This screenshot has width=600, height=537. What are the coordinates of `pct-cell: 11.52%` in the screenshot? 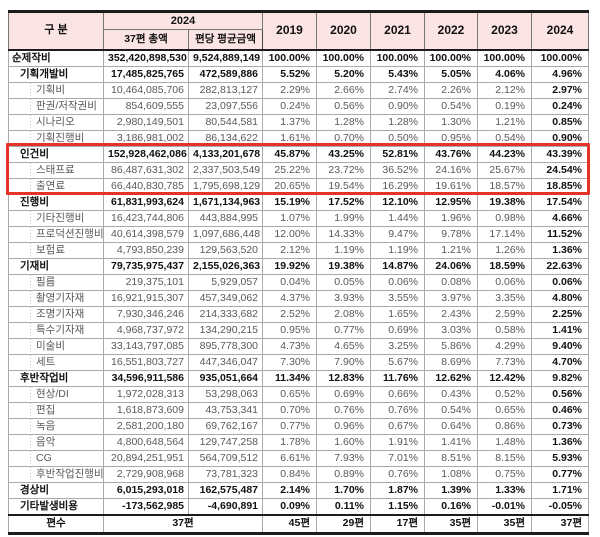 It's located at (560, 234).